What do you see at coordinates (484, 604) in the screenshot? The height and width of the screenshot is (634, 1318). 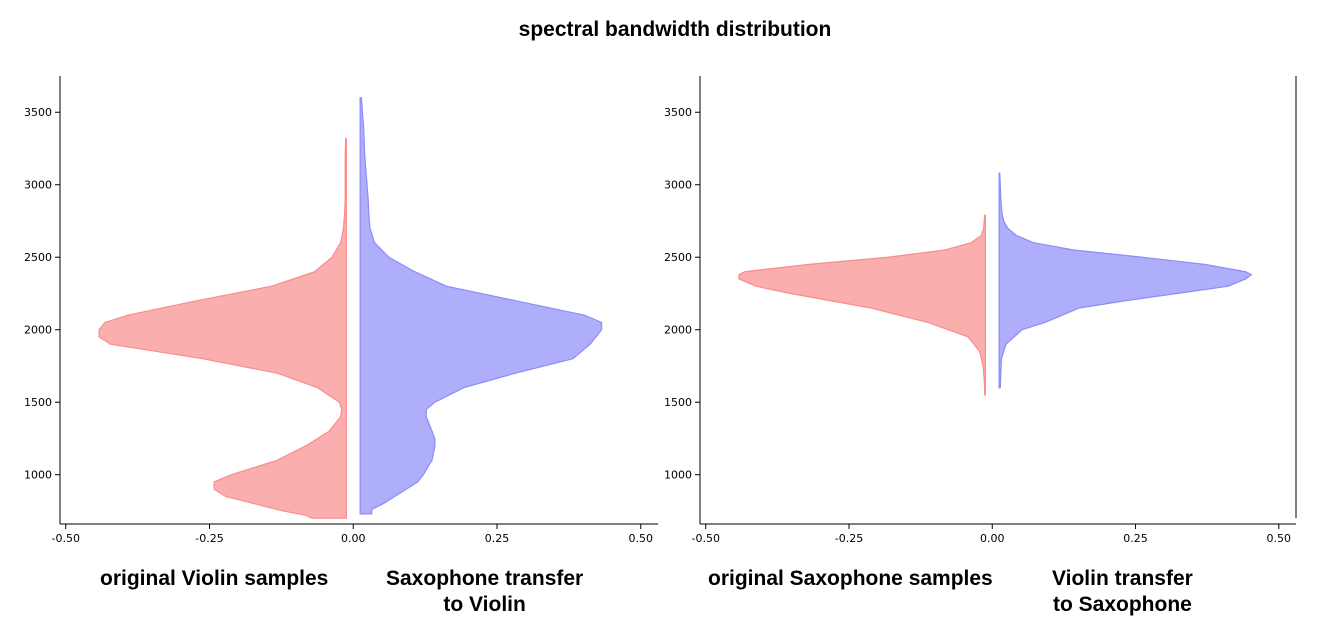 I see `caption-right-line2: to Violin` at bounding box center [484, 604].